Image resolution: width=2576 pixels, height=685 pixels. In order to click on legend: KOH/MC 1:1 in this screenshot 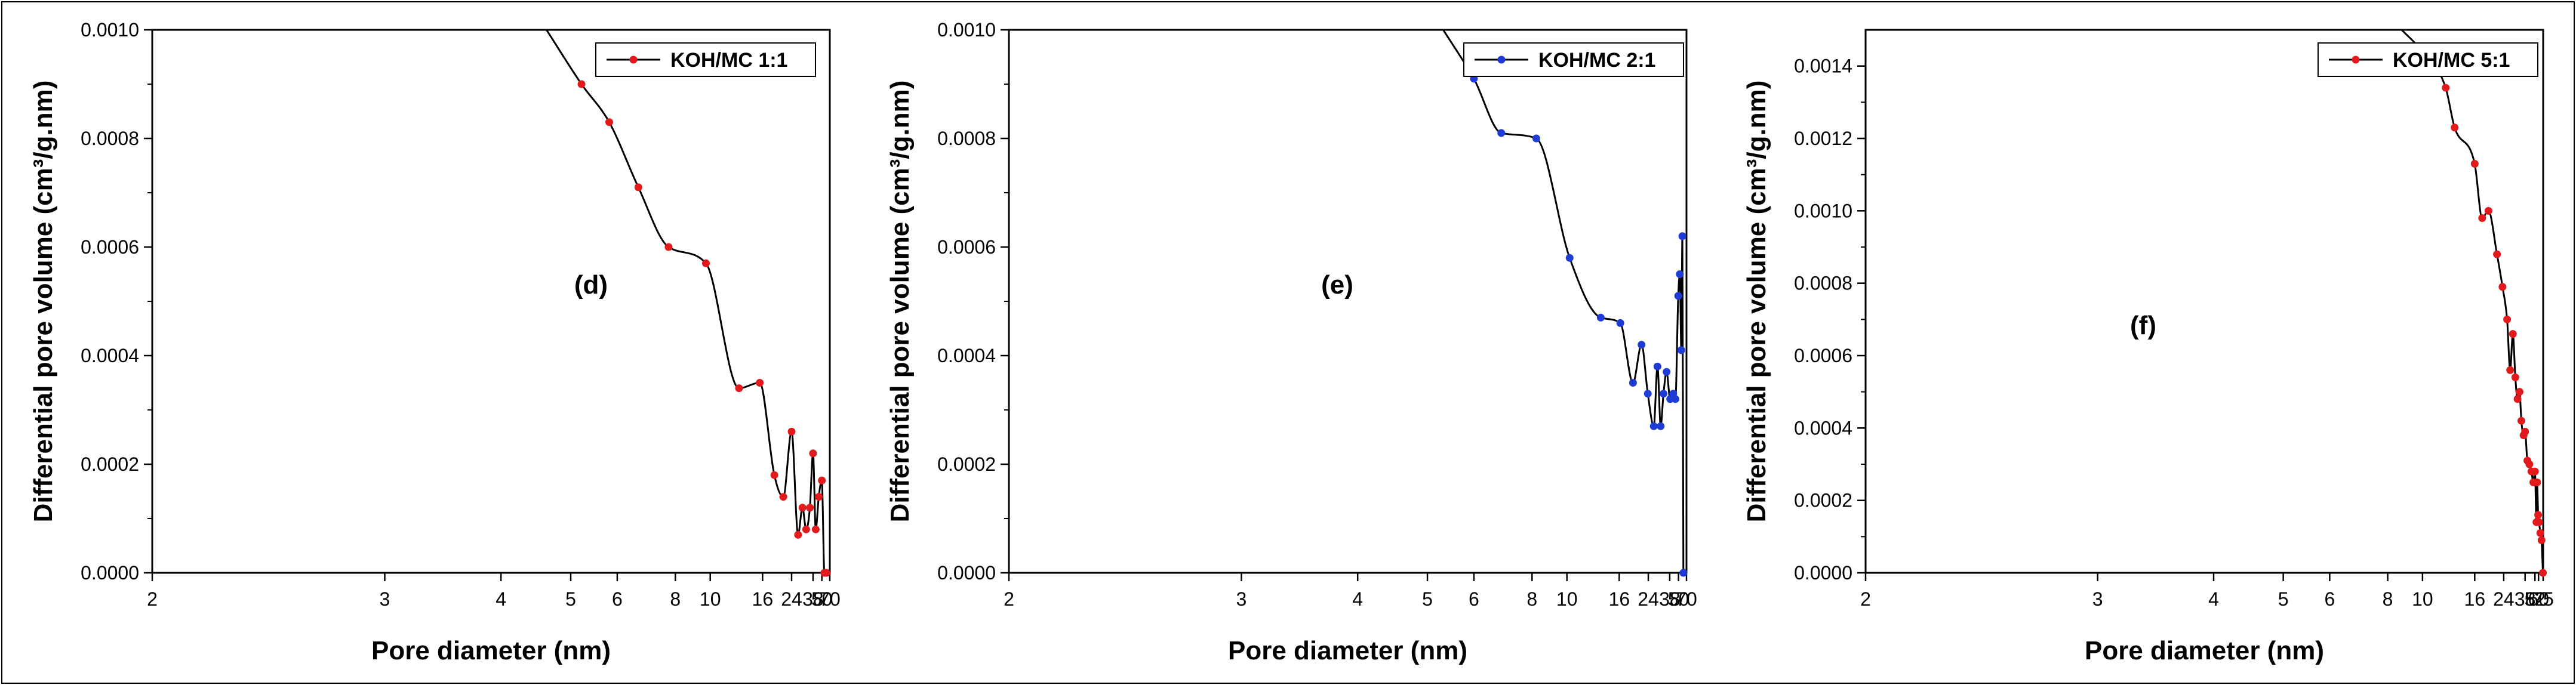, I will do `click(705, 59)`.